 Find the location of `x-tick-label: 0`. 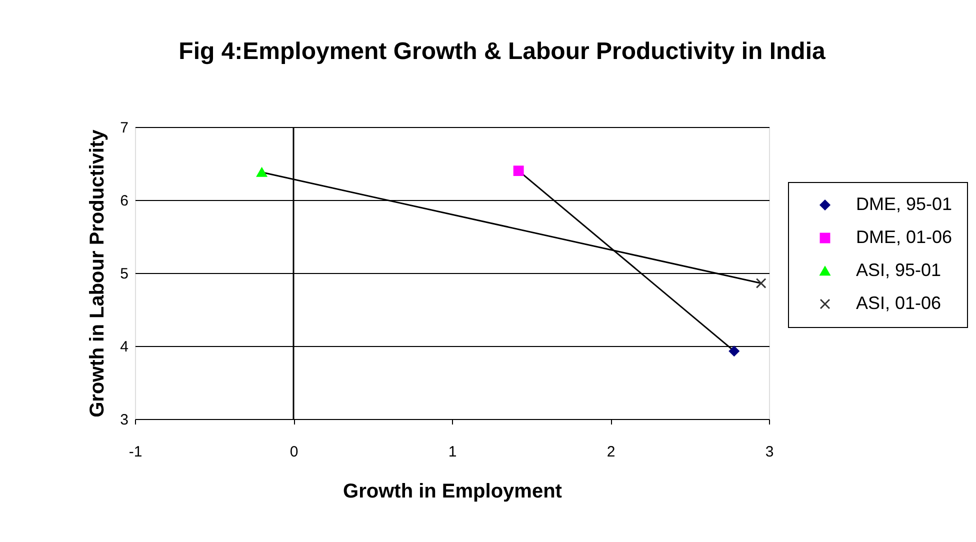

x-tick-label: 0 is located at coordinates (294, 452).